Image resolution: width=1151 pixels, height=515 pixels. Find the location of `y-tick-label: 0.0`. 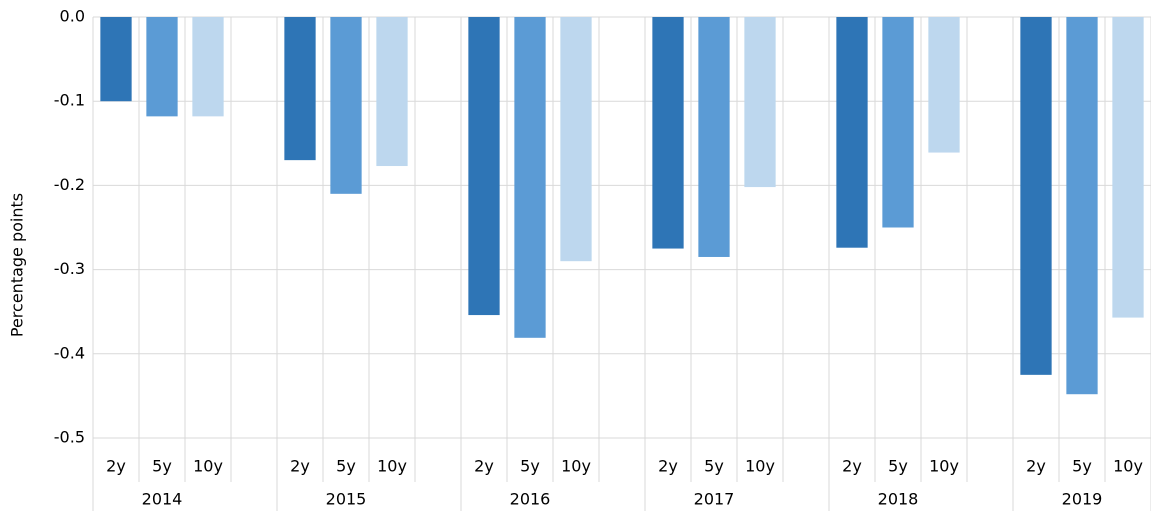

y-tick-label: 0.0 is located at coordinates (72, 16).